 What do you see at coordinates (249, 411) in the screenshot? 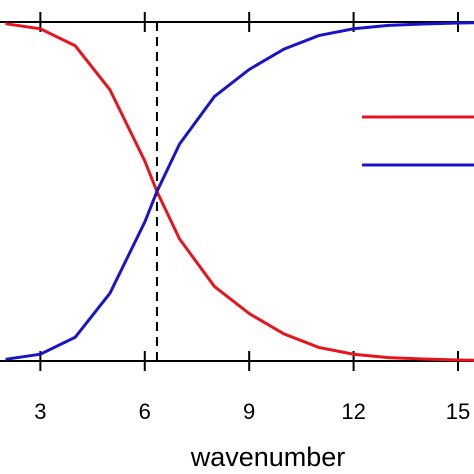
I see `x-tick-label: 9` at bounding box center [249, 411].